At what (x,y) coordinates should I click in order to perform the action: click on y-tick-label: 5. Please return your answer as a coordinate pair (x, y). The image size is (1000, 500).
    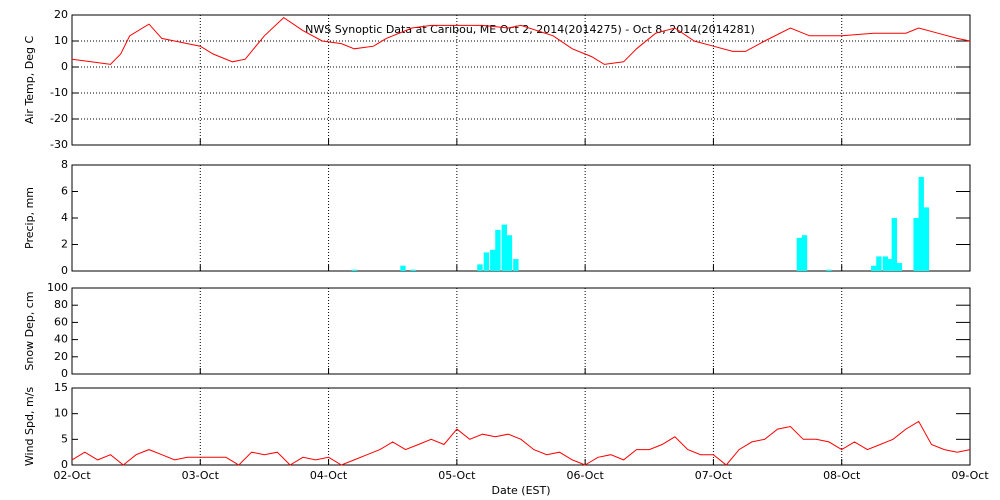
    Looking at the image, I should click on (64, 438).